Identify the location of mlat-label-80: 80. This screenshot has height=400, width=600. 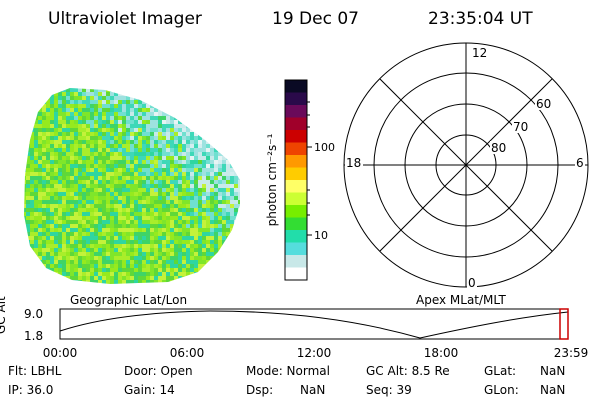
(498, 148).